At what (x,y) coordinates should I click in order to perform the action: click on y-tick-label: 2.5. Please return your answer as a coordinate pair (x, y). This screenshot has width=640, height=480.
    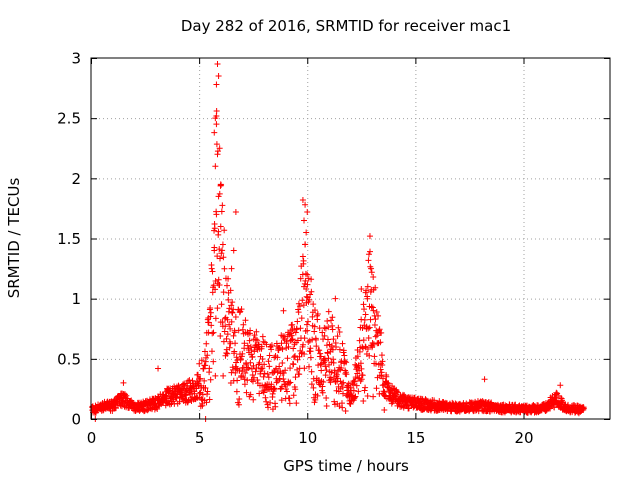
    Looking at the image, I should click on (69, 119).